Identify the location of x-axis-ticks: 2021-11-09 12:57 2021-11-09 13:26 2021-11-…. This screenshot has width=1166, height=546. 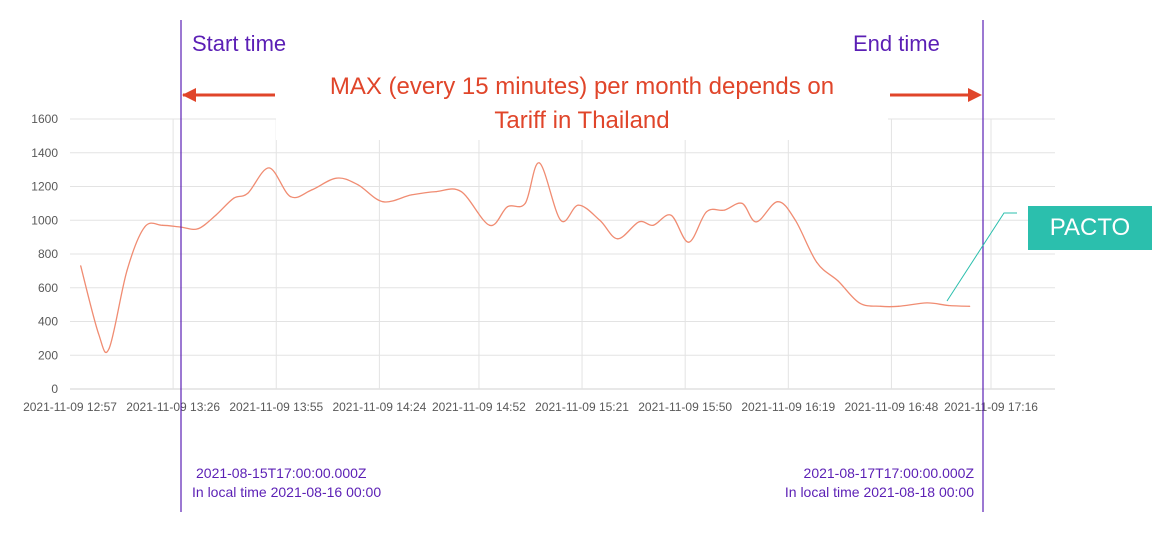
(530, 407).